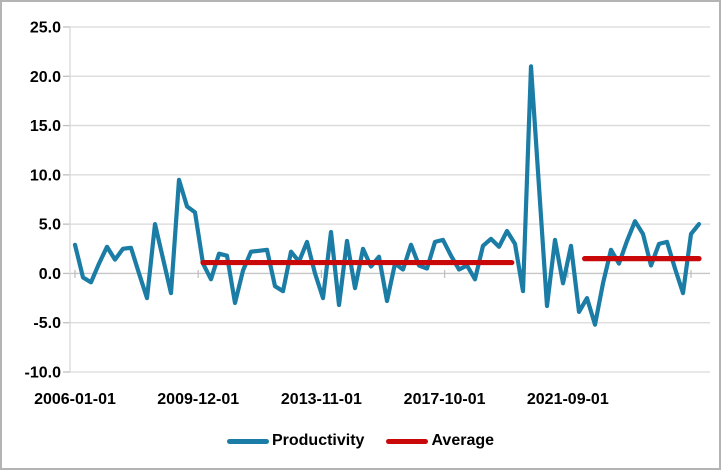  What do you see at coordinates (318, 440) in the screenshot?
I see `legend-label-productivity: Productivity` at bounding box center [318, 440].